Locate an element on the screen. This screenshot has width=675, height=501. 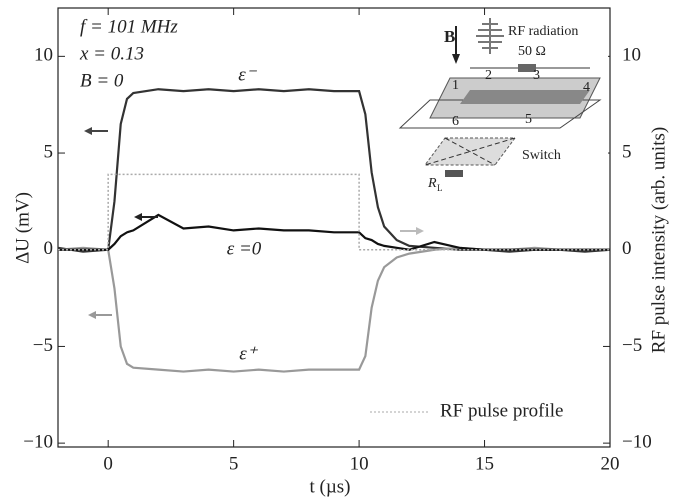
inset-label: 3 is located at coordinates (536, 75).